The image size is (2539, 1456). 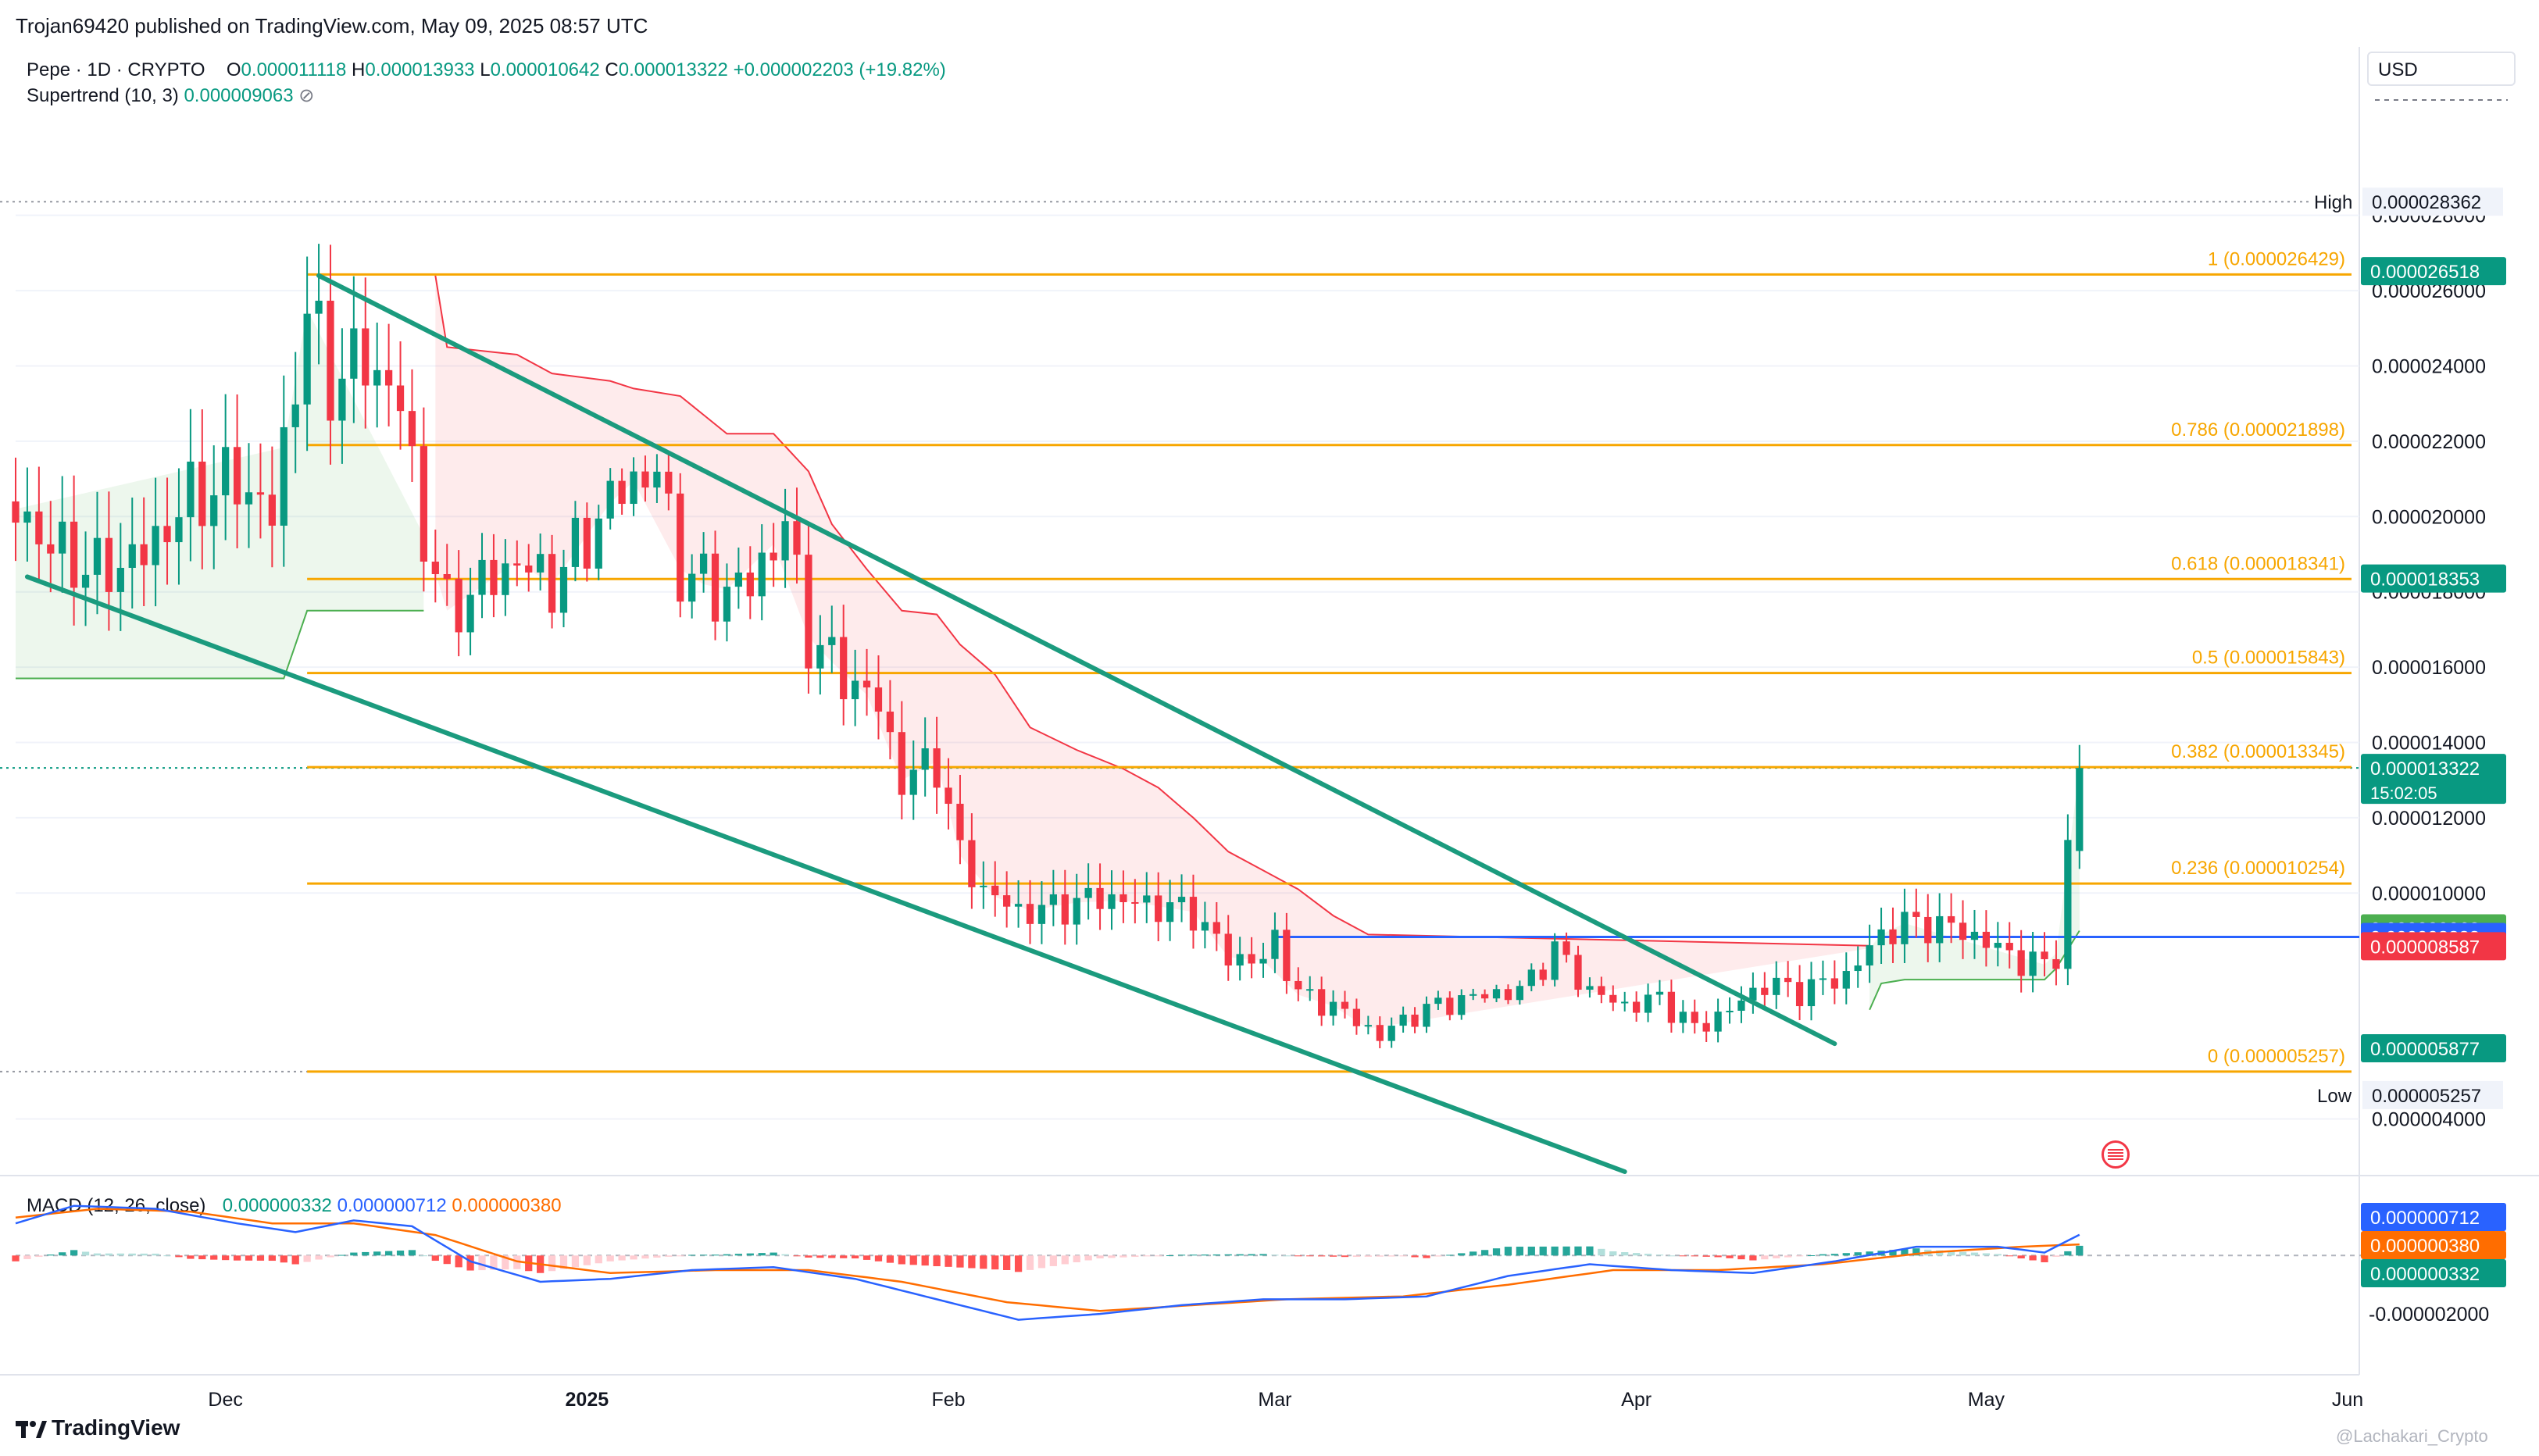 What do you see at coordinates (2403, 793) in the screenshot?
I see `price-axis-countdown: 15:02:05` at bounding box center [2403, 793].